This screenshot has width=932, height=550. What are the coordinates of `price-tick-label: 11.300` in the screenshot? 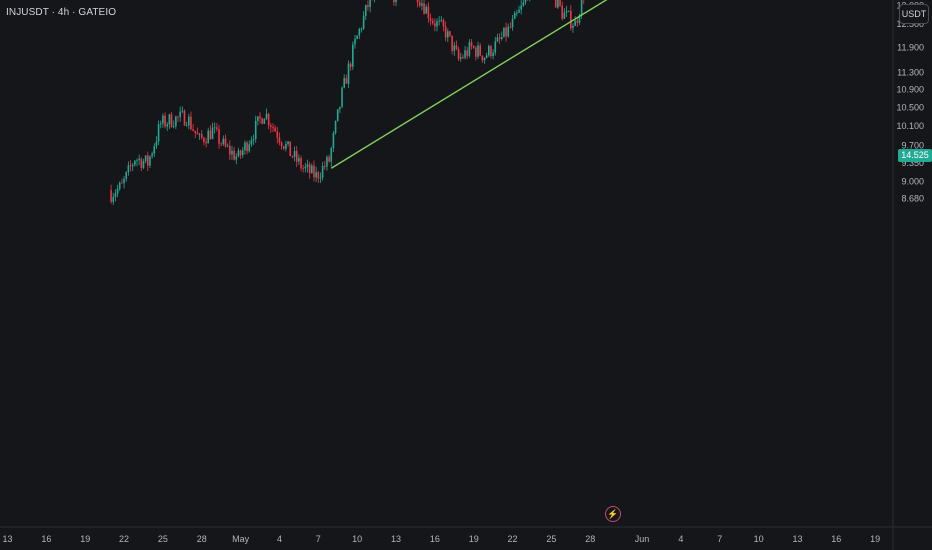 It's located at (910, 72).